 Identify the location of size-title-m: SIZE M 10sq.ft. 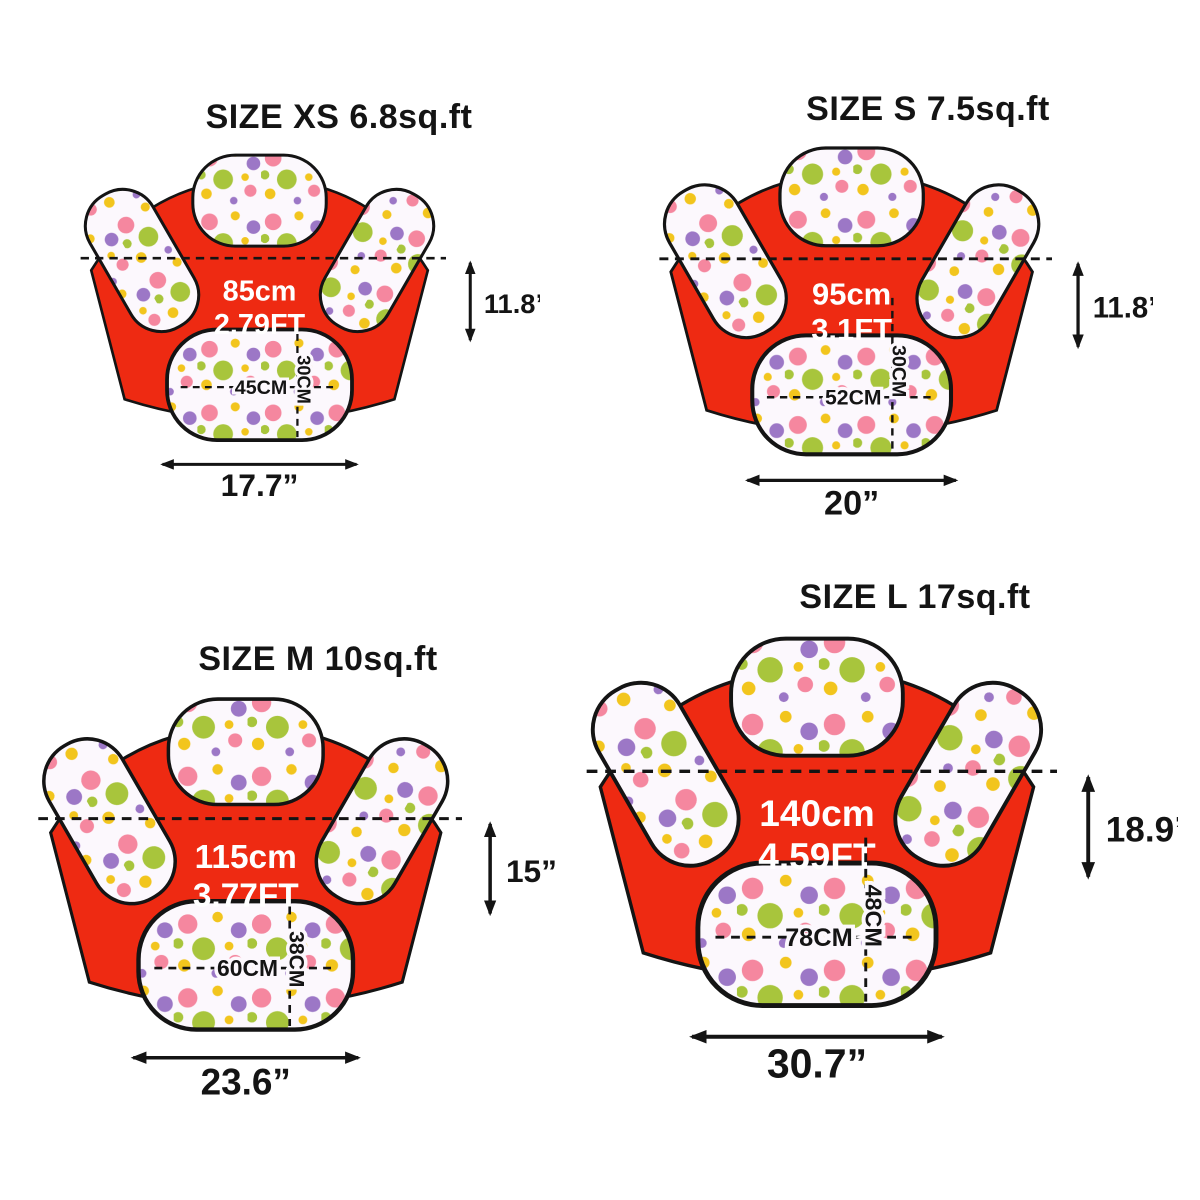
(318, 659).